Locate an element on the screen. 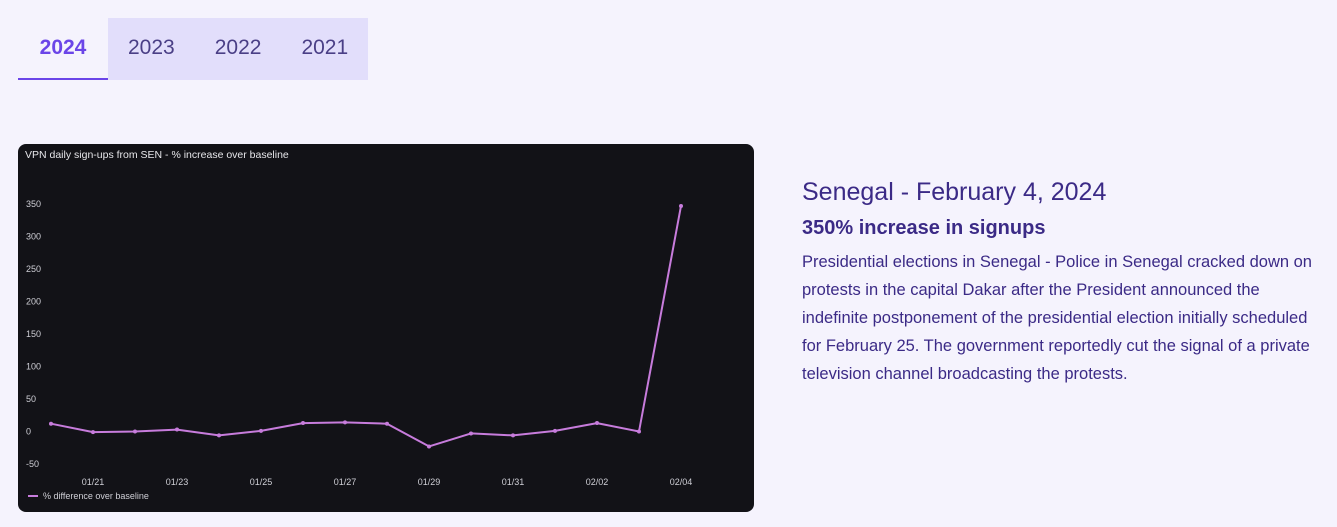  tab-2022: 2022 is located at coordinates (238, 49).